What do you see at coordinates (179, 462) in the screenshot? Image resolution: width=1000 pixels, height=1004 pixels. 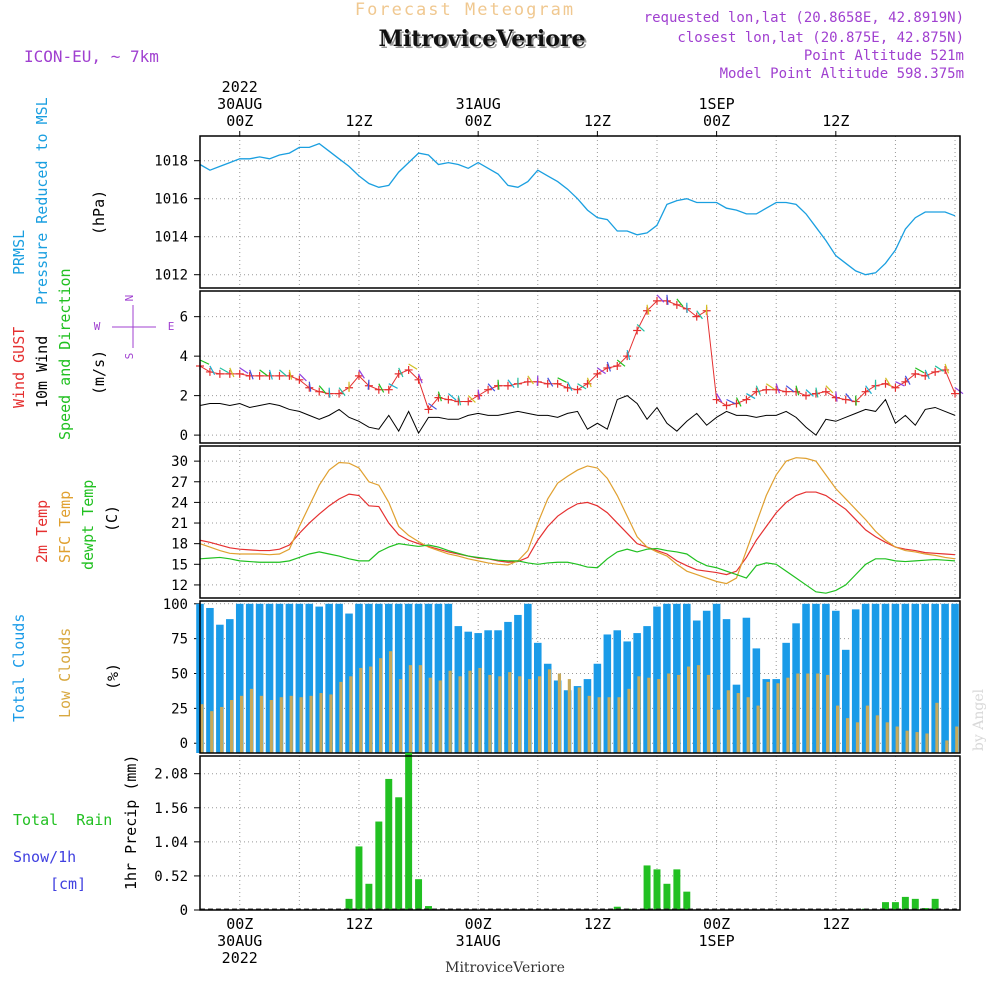 I see `temp-ytick-label: 30` at bounding box center [179, 462].